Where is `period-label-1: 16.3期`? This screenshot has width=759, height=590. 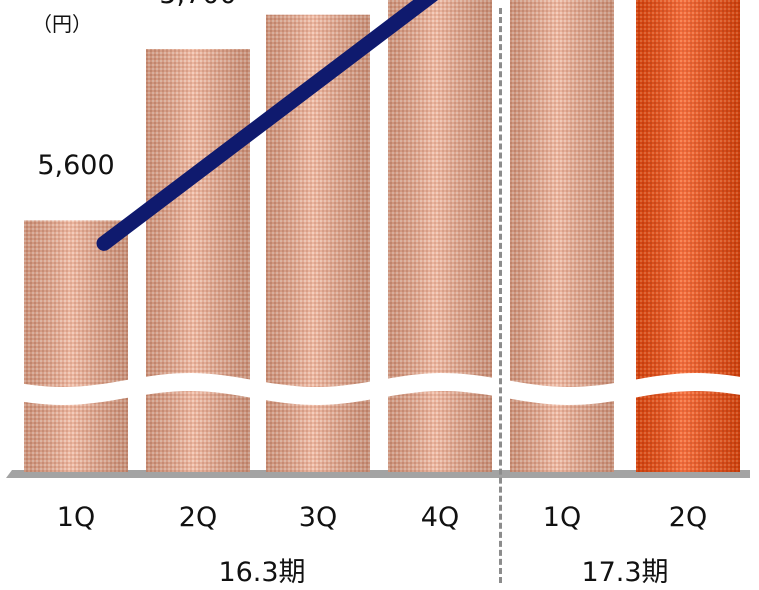 period-label-1: 16.3期 is located at coordinates (262, 572).